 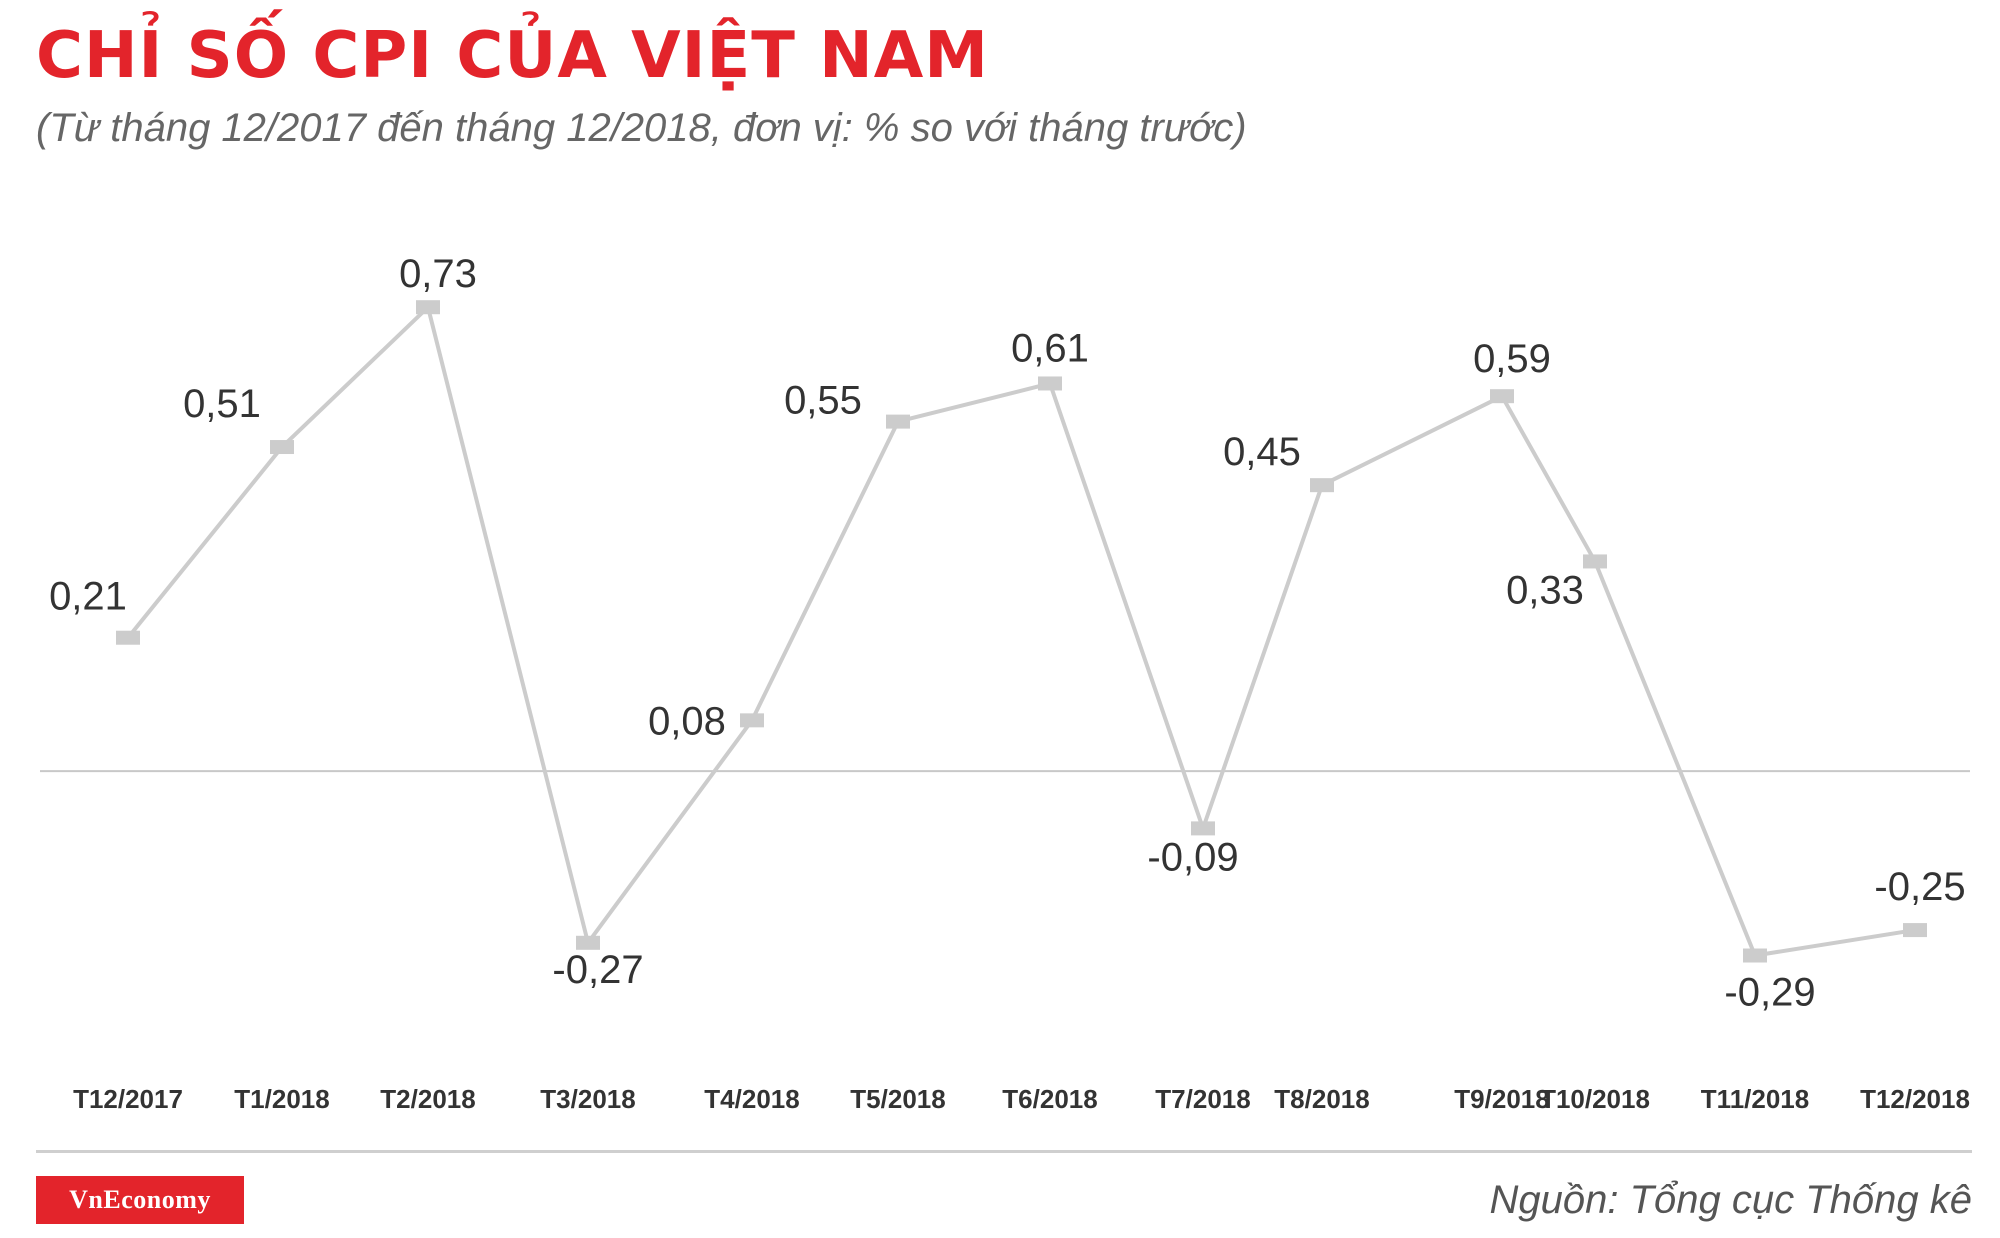 I want to click on x-tick-T7/2018: T7/2018, so click(x=1202, y=1099).